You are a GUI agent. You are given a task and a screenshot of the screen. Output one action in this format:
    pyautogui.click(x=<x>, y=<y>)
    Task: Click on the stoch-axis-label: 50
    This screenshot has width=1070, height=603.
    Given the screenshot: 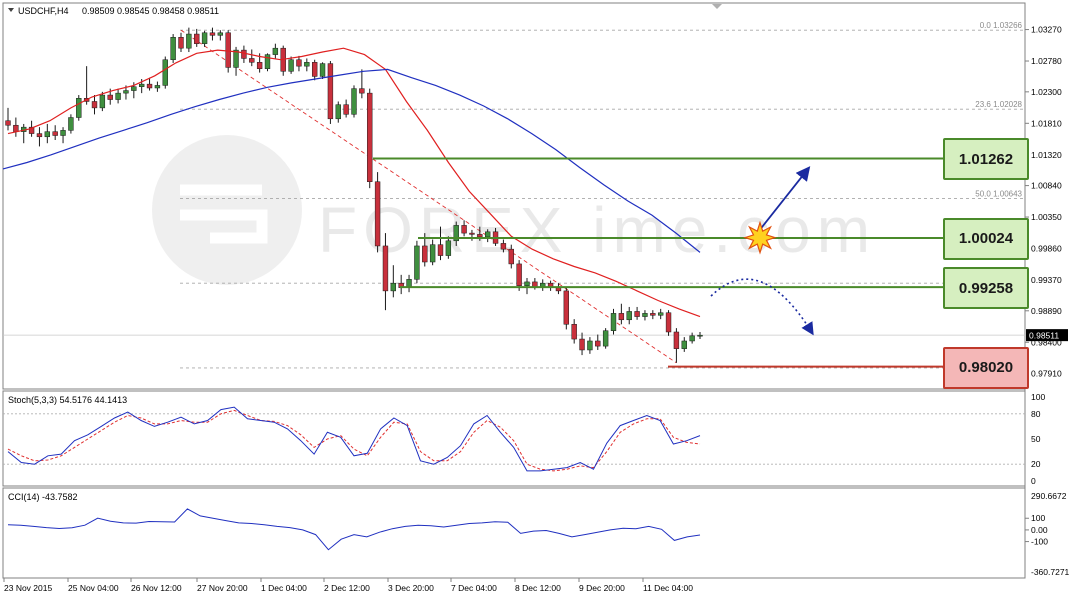 What is the action you would take?
    pyautogui.click(x=1036, y=439)
    